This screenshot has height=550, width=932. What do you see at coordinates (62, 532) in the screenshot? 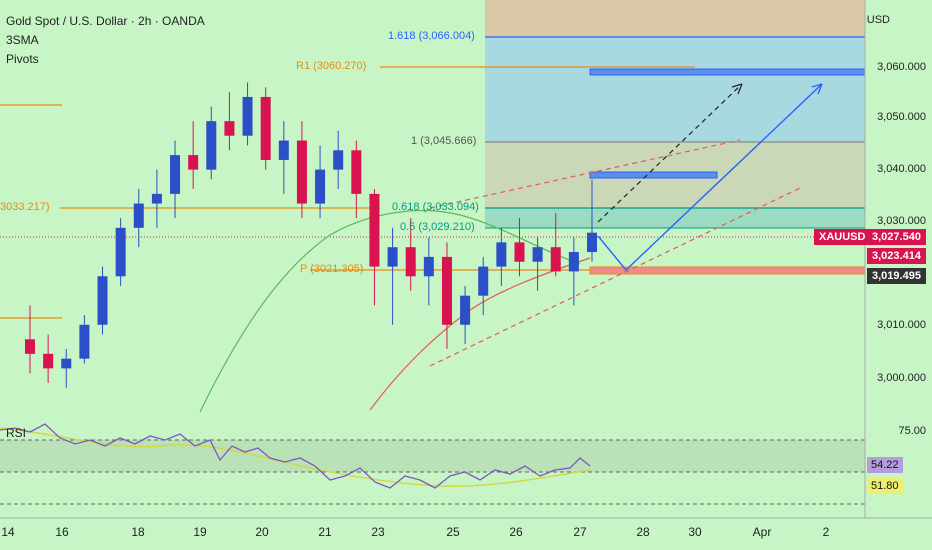
I see `date-16: 16` at bounding box center [62, 532].